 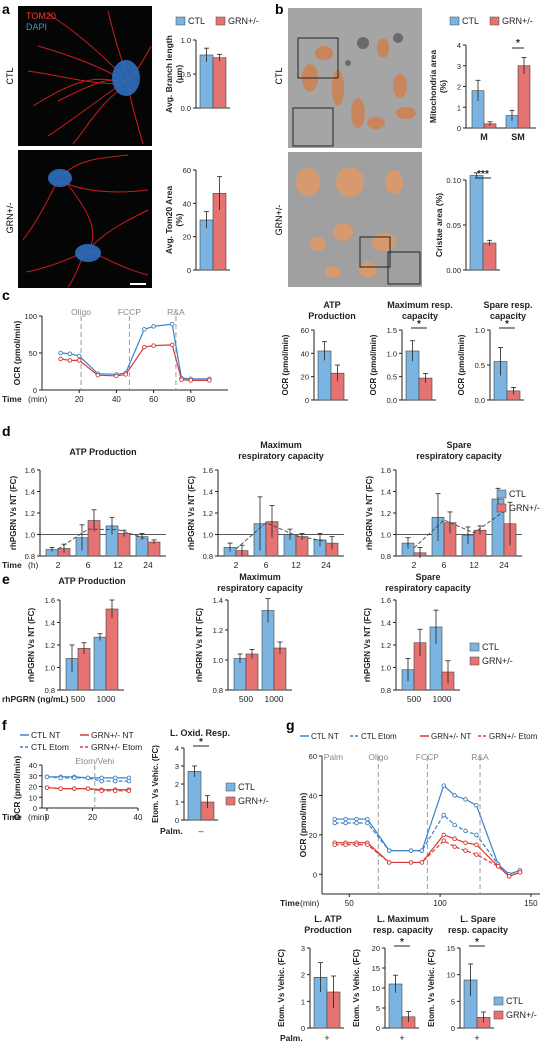 What do you see at coordinates (279, 9) in the screenshot?
I see `panel-letter-b: b` at bounding box center [279, 9].